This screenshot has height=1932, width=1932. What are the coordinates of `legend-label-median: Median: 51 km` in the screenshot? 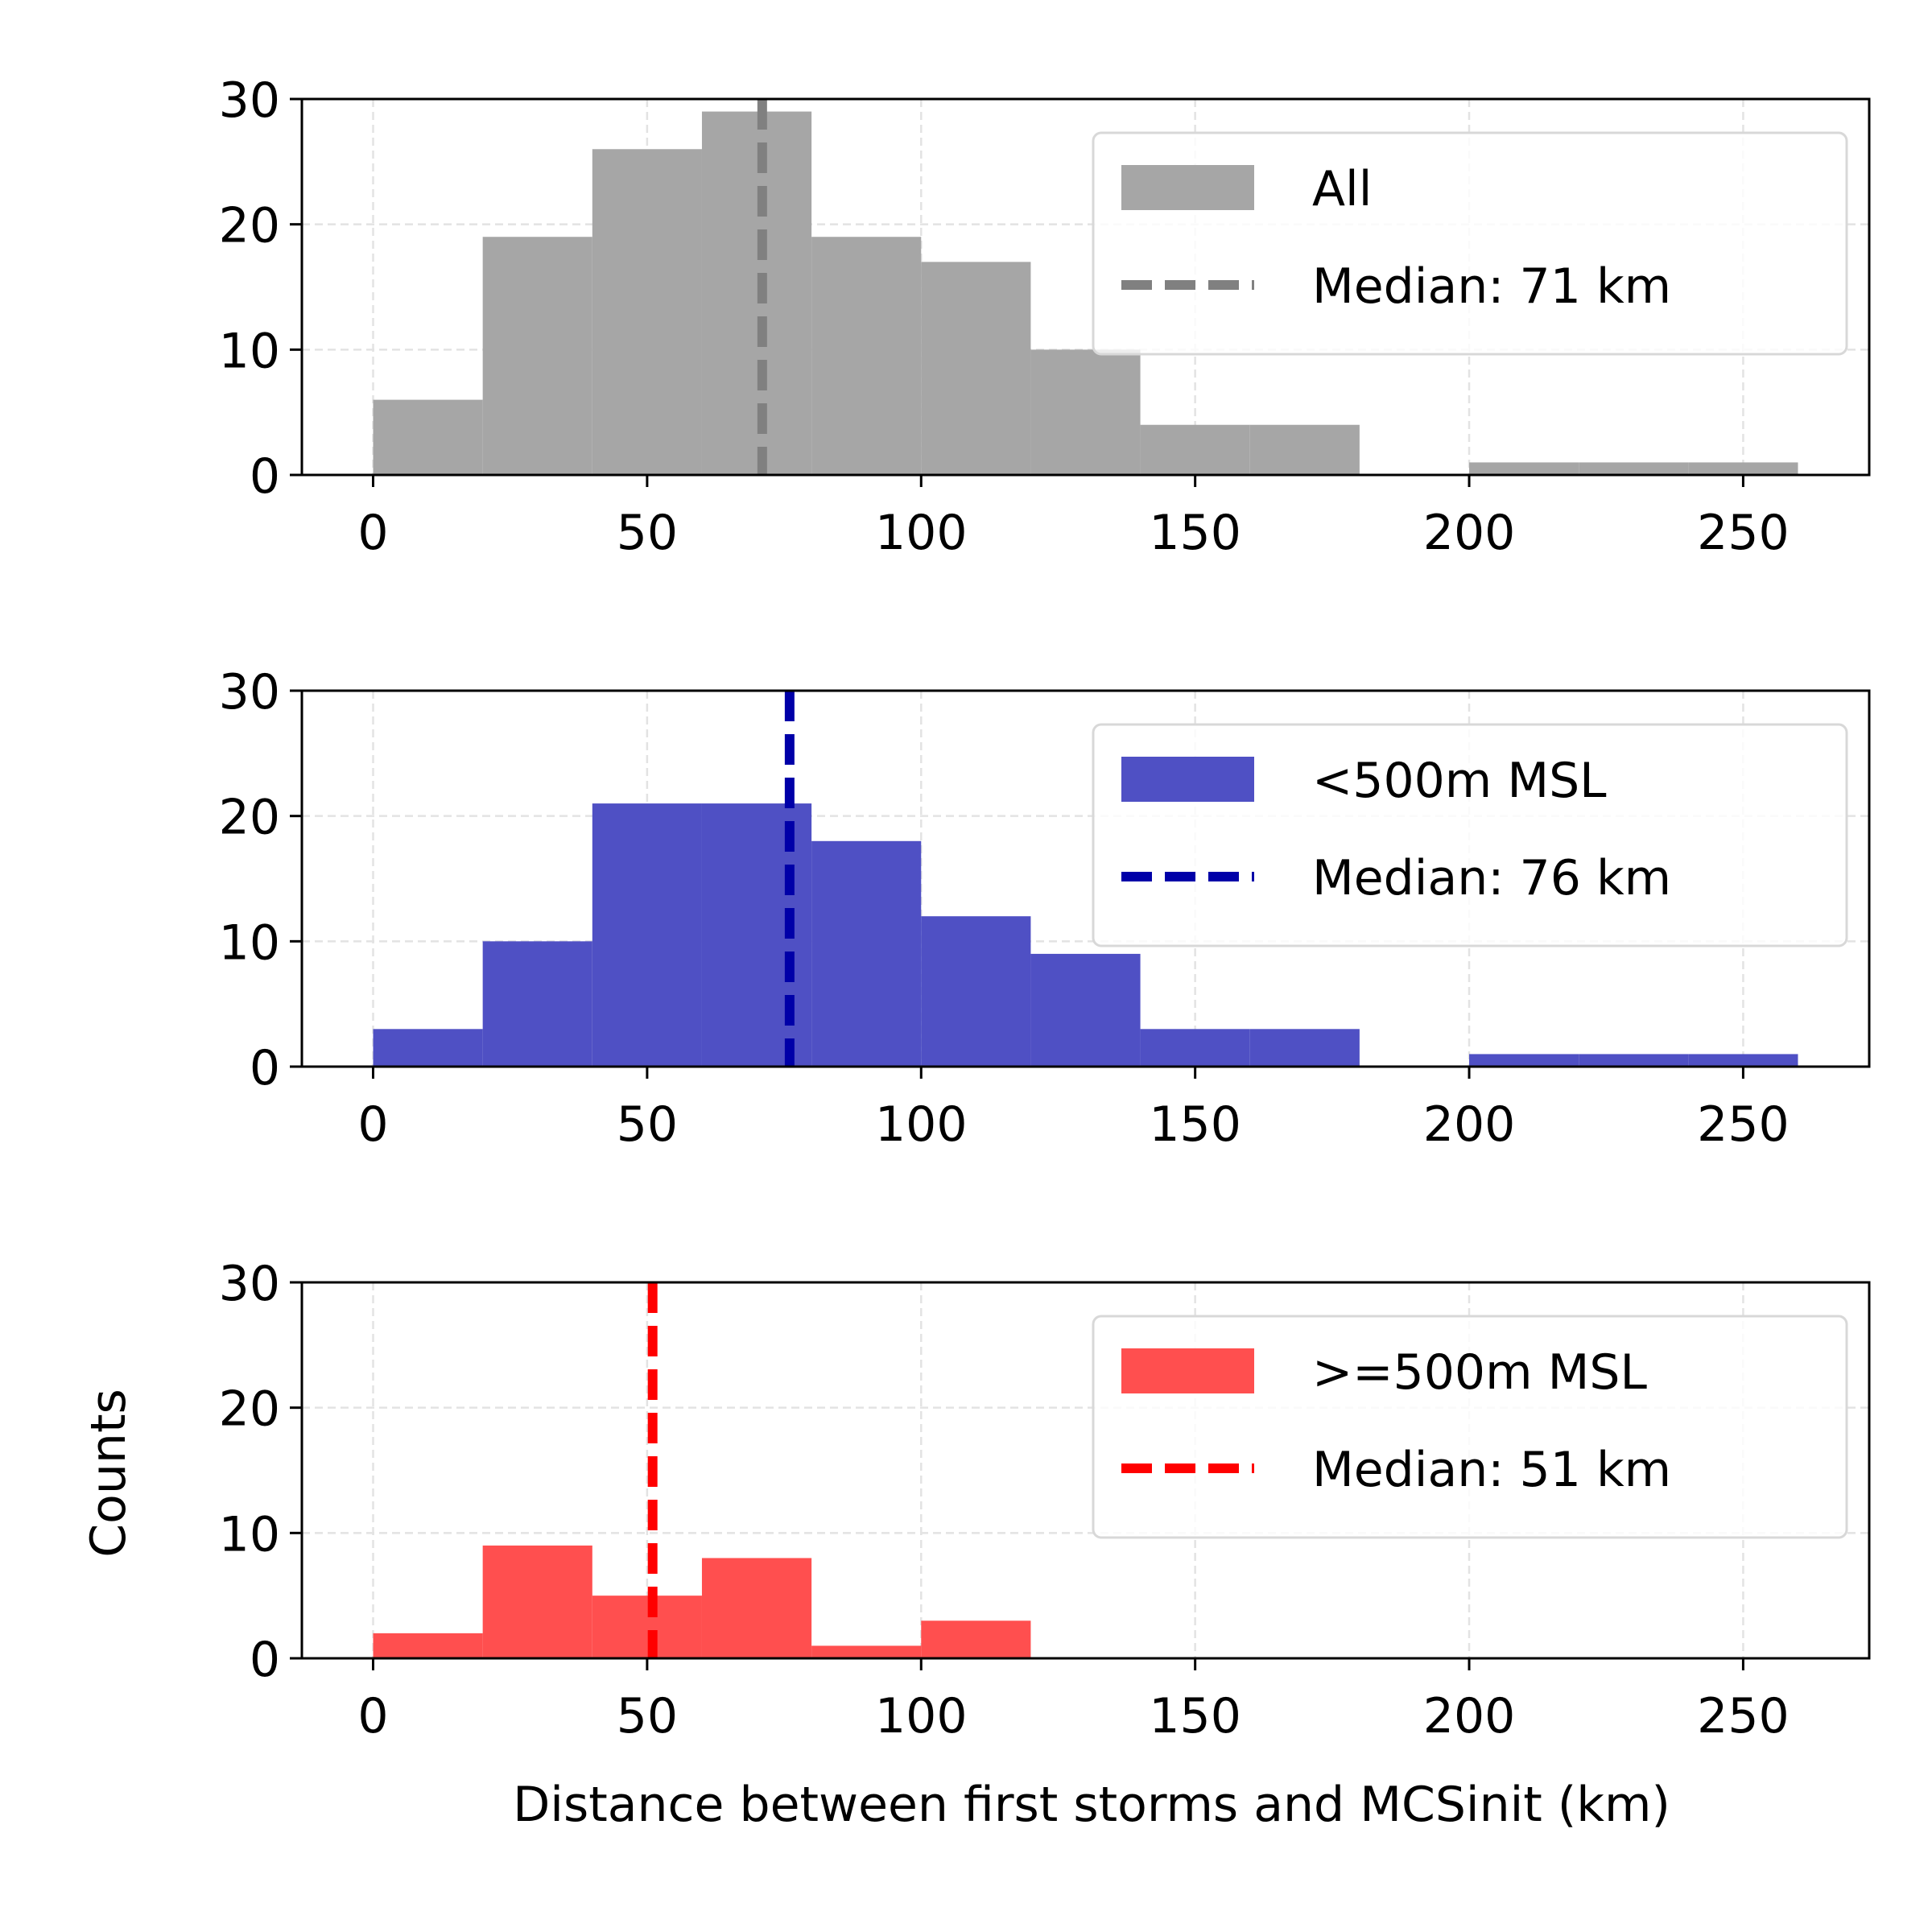 It's located at (1491, 1470).